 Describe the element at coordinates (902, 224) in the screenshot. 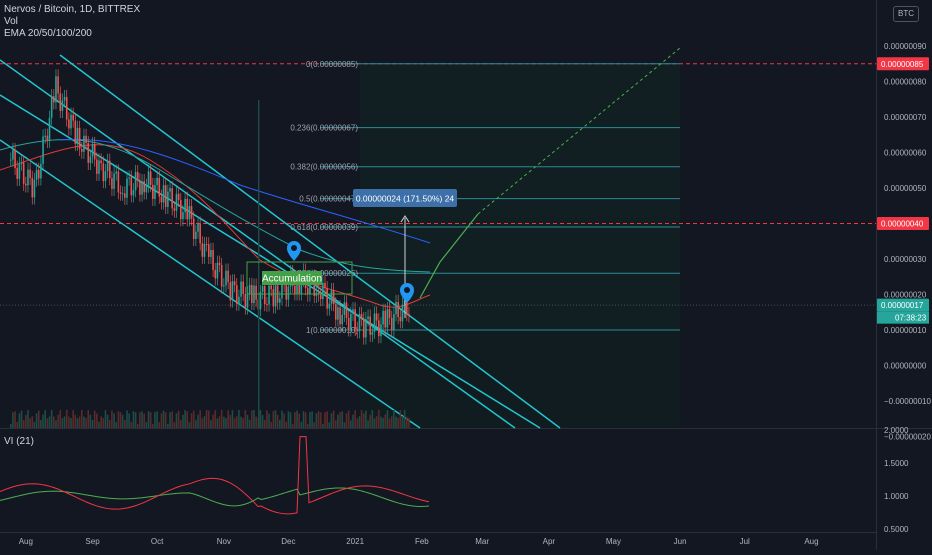

I see `price-badge-mid: 0.00000040` at that location.